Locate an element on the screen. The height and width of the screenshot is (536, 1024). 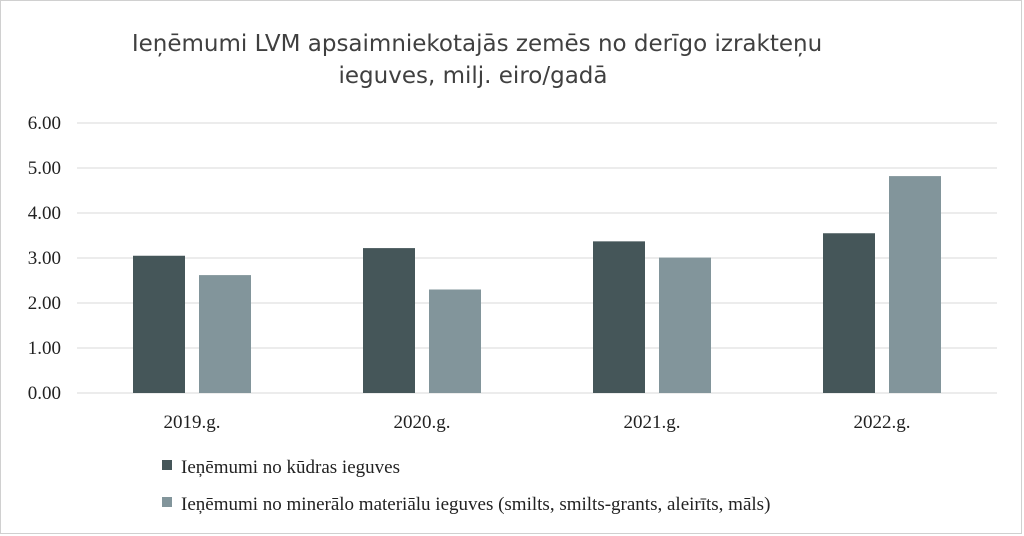
bar-mineralo-2021g is located at coordinates (685, 325).